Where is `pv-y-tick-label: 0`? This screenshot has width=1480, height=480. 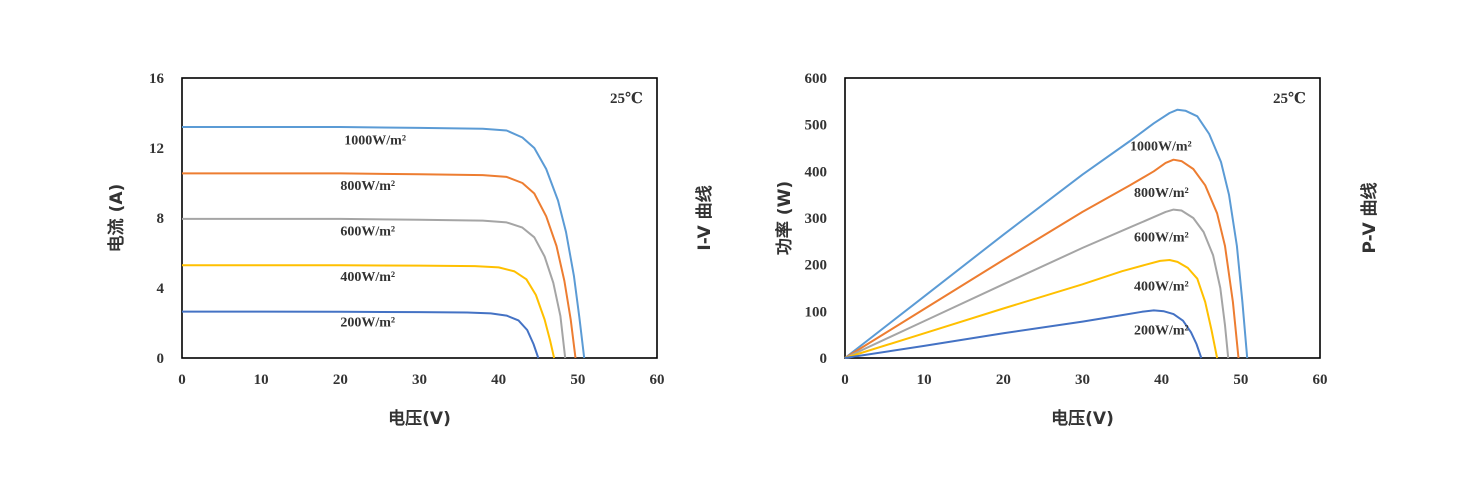
pv-y-tick-label: 0 is located at coordinates (824, 359).